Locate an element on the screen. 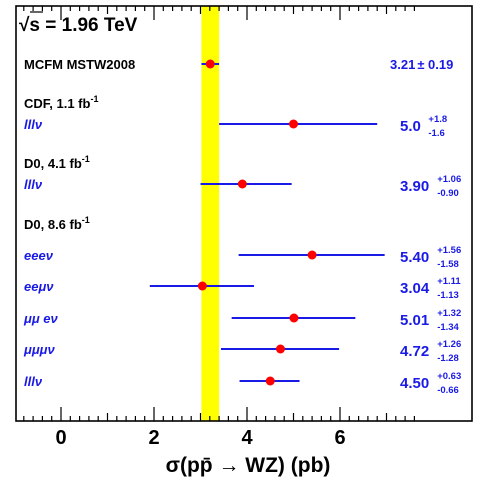  value-err-up: +0.63 is located at coordinates (449, 376).